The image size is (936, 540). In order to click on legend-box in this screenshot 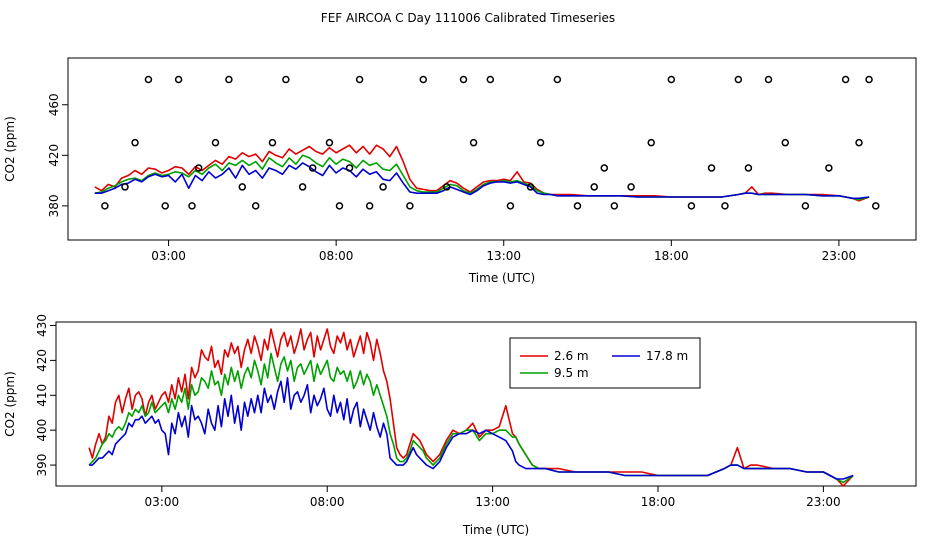, I will do `click(605, 363)`.